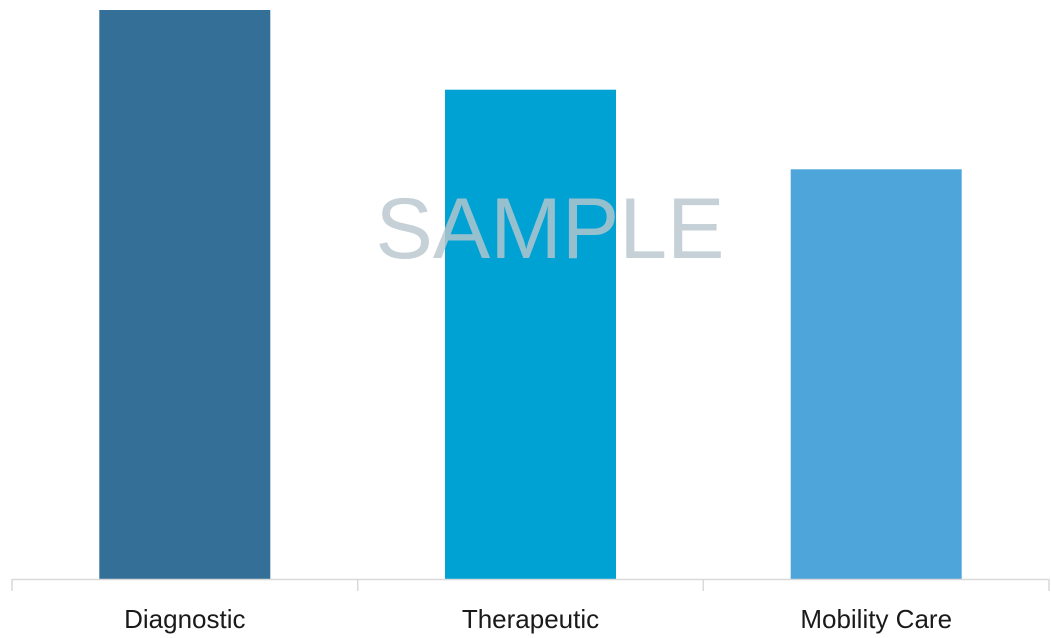 The image size is (1051, 638). I want to click on bar-therapeutic, so click(530, 334).